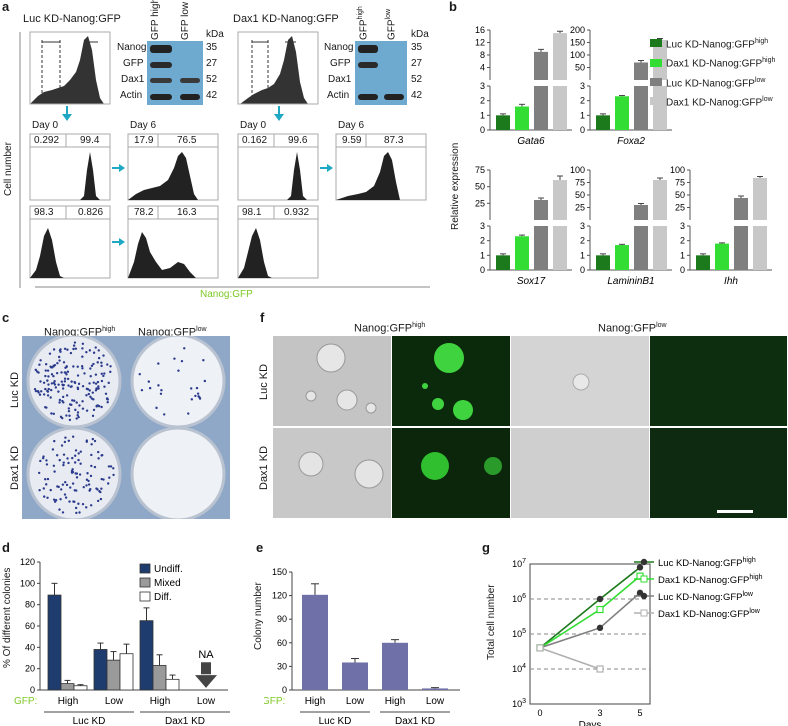 The image size is (788, 726). Describe the element at coordinates (67, 113) in the screenshot. I see `luc-sort-arrow` at that location.